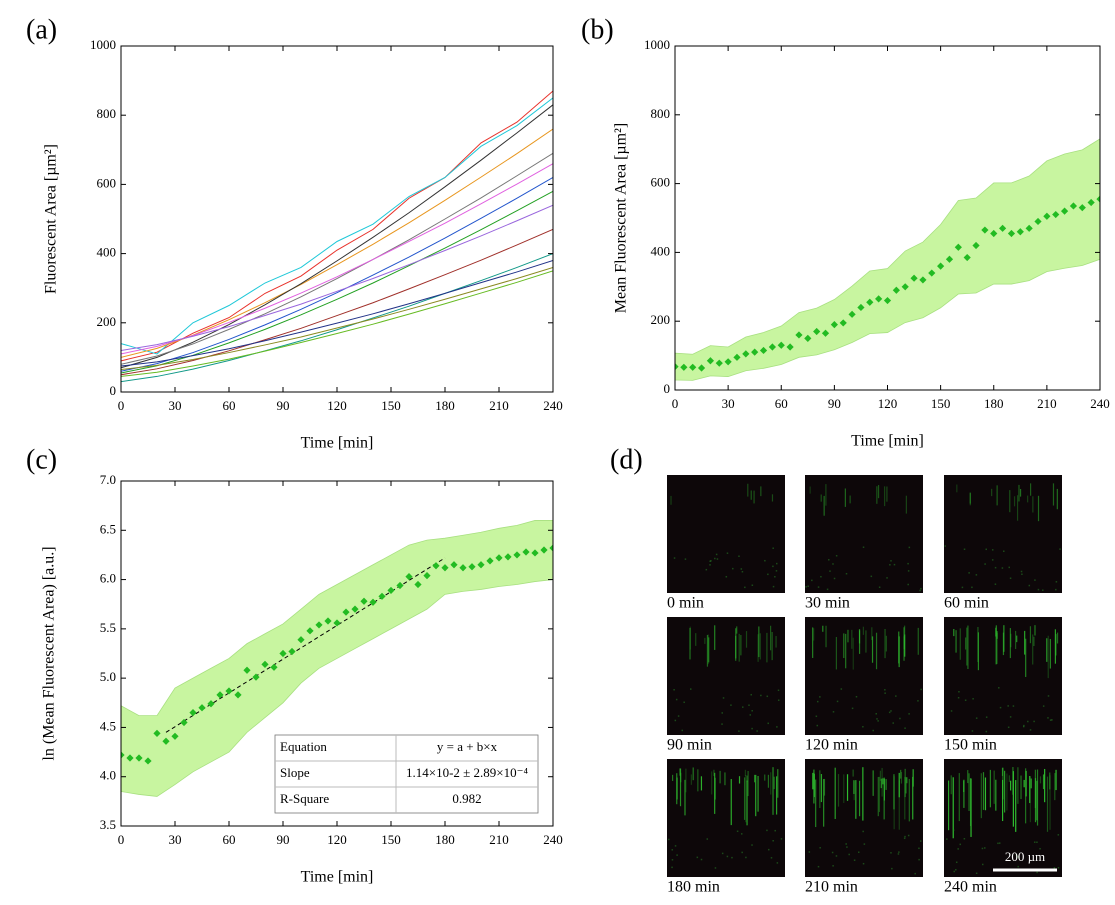  Describe the element at coordinates (966, 603) in the screenshot. I see `micrograph-caption: 60 min` at that location.